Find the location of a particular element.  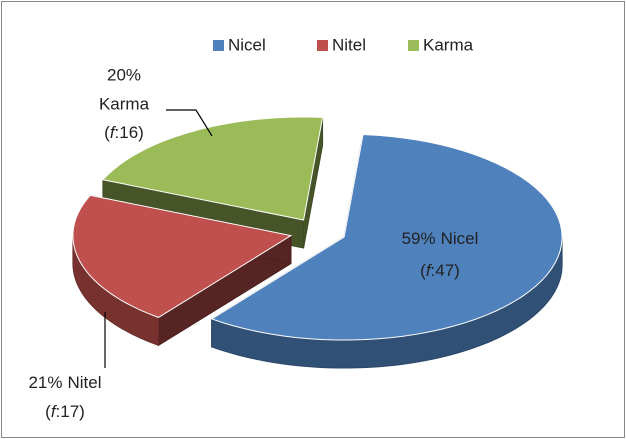

legend: Nicel Nitel Karma is located at coordinates (343, 44).